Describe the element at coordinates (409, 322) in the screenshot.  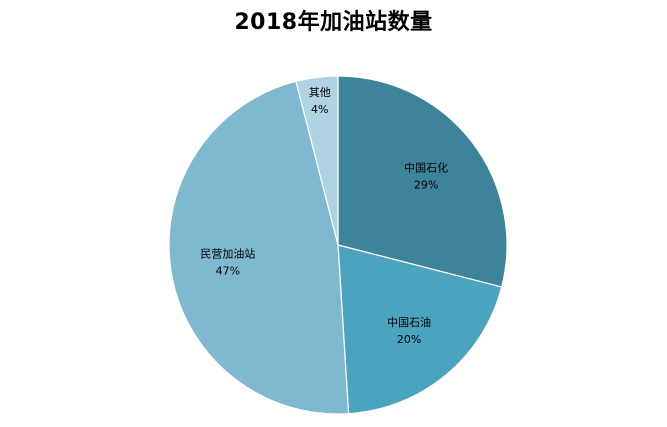
I see `slice-category-label: 中国石油` at that location.